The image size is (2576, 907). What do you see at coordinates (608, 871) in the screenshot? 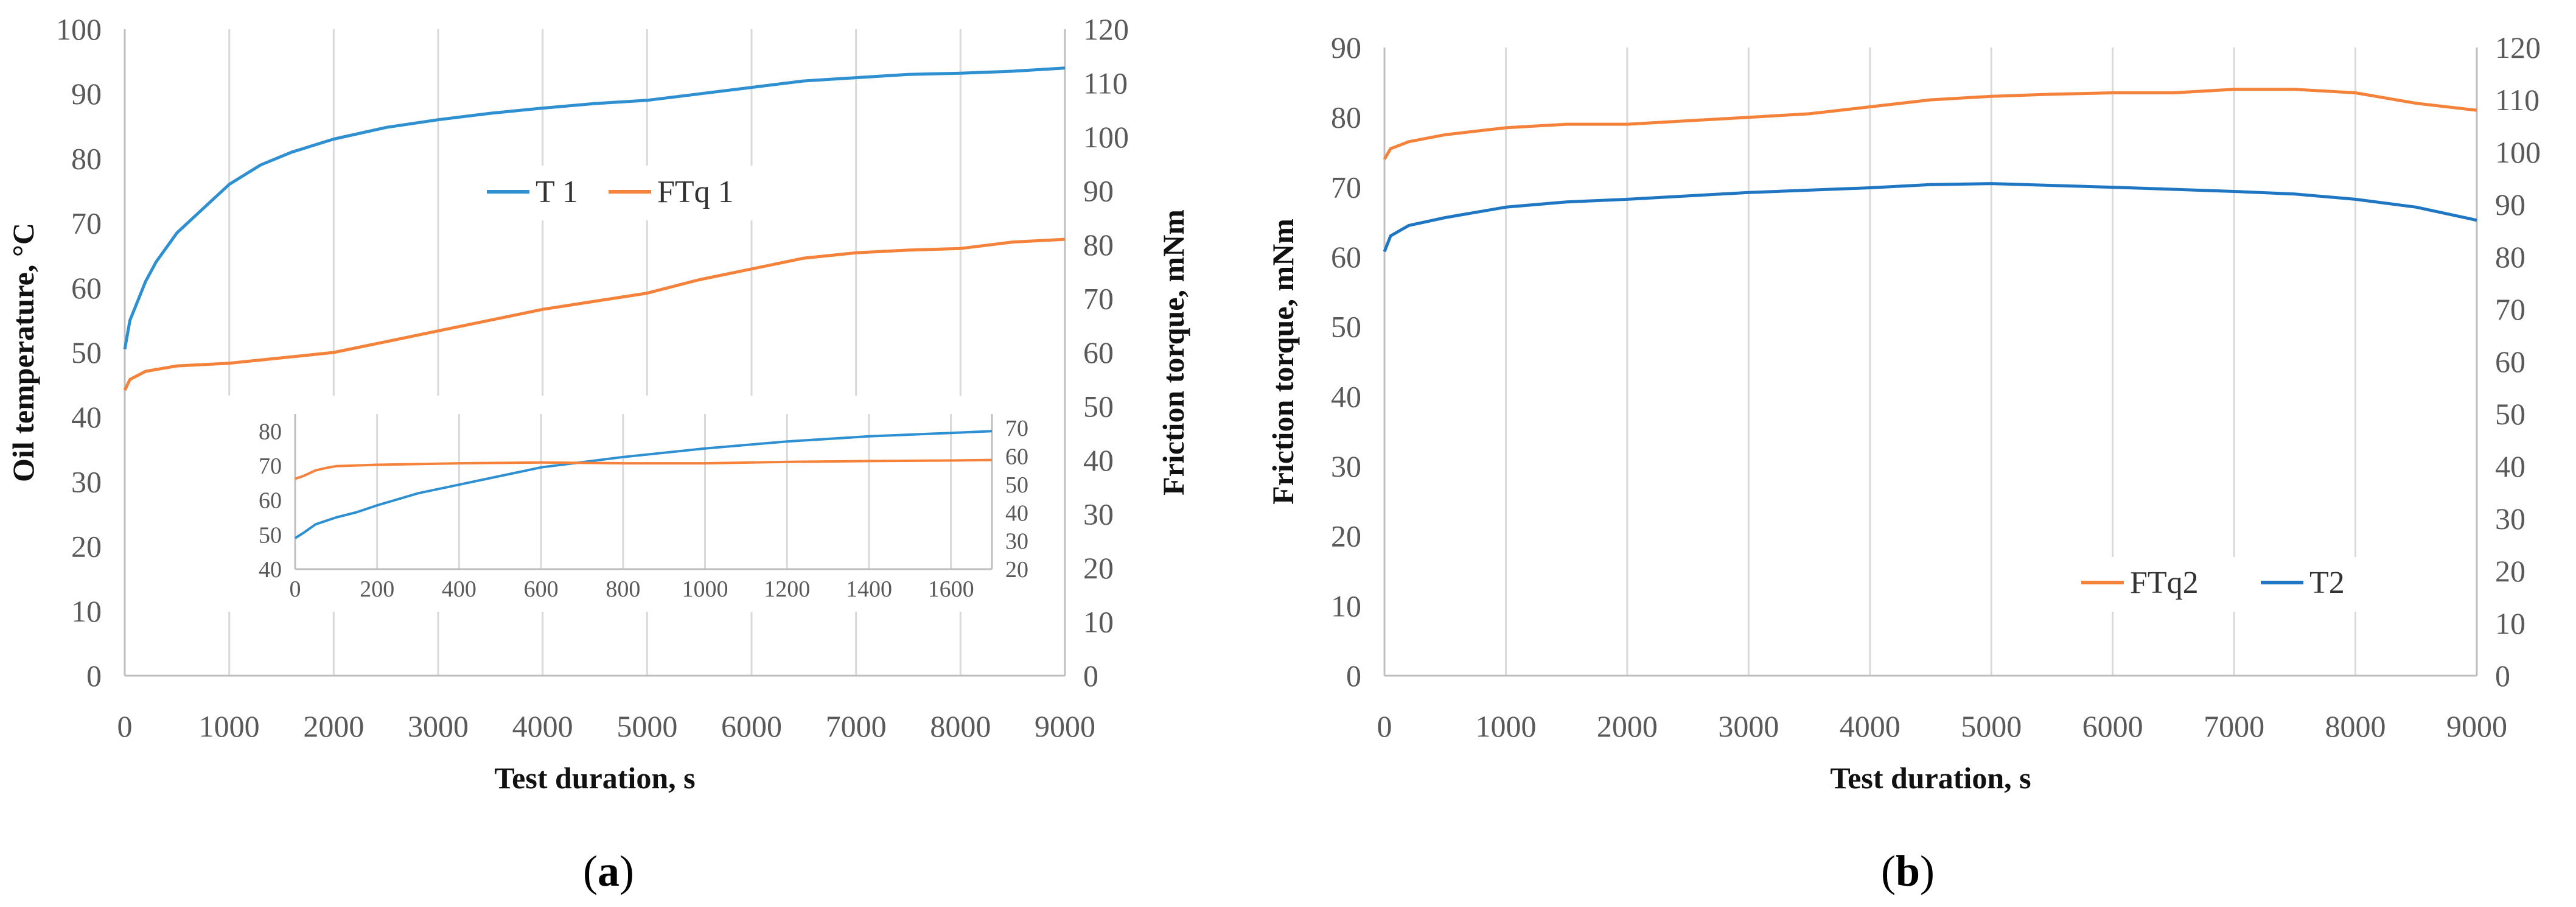
I see `panel-label-a: (a)` at bounding box center [608, 871].